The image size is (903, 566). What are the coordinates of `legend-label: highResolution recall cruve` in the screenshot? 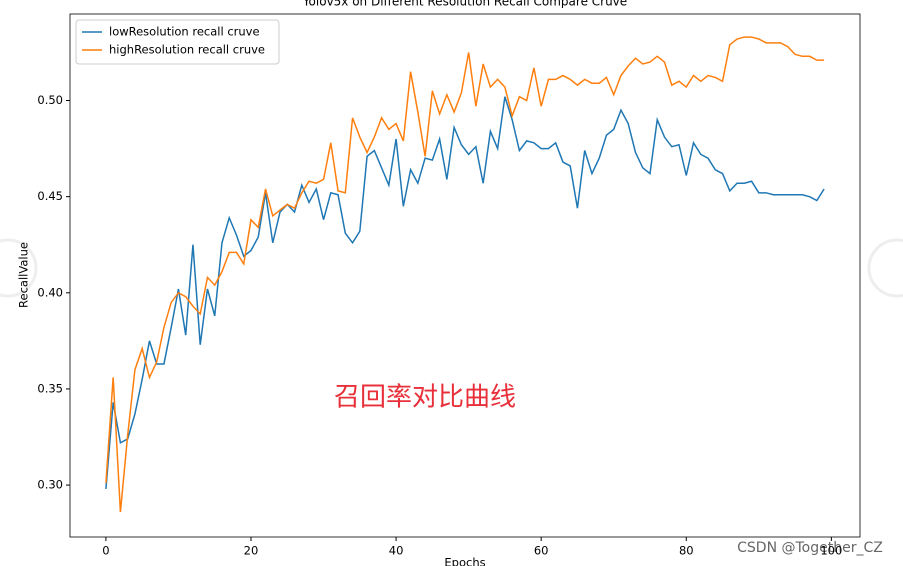 It's located at (187, 50).